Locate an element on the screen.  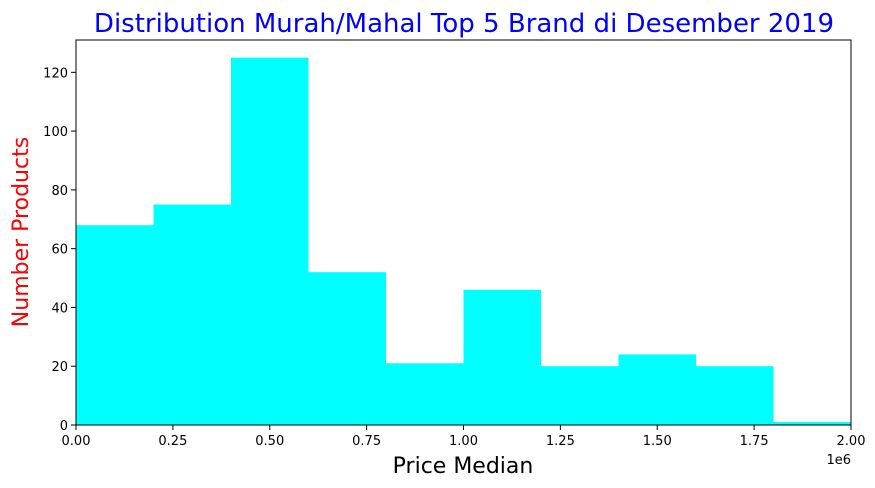
y-tick-label: 0 is located at coordinates (64, 426).